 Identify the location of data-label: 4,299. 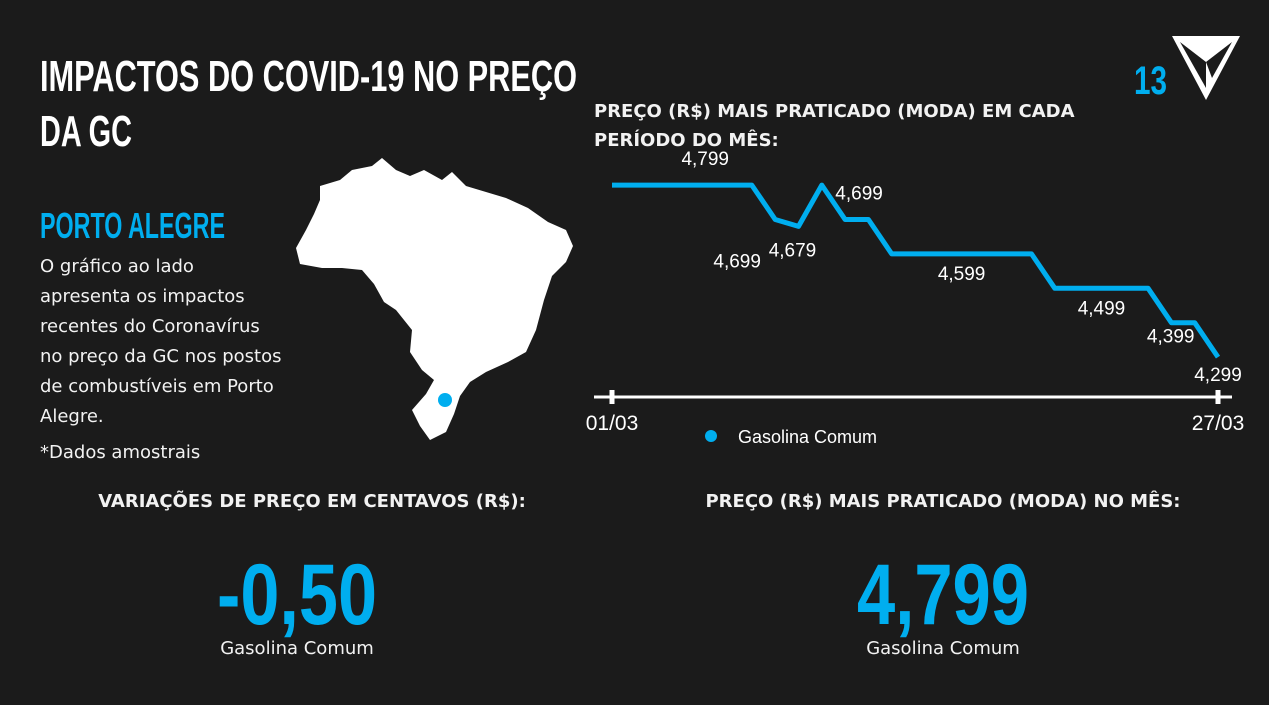
(1218, 375).